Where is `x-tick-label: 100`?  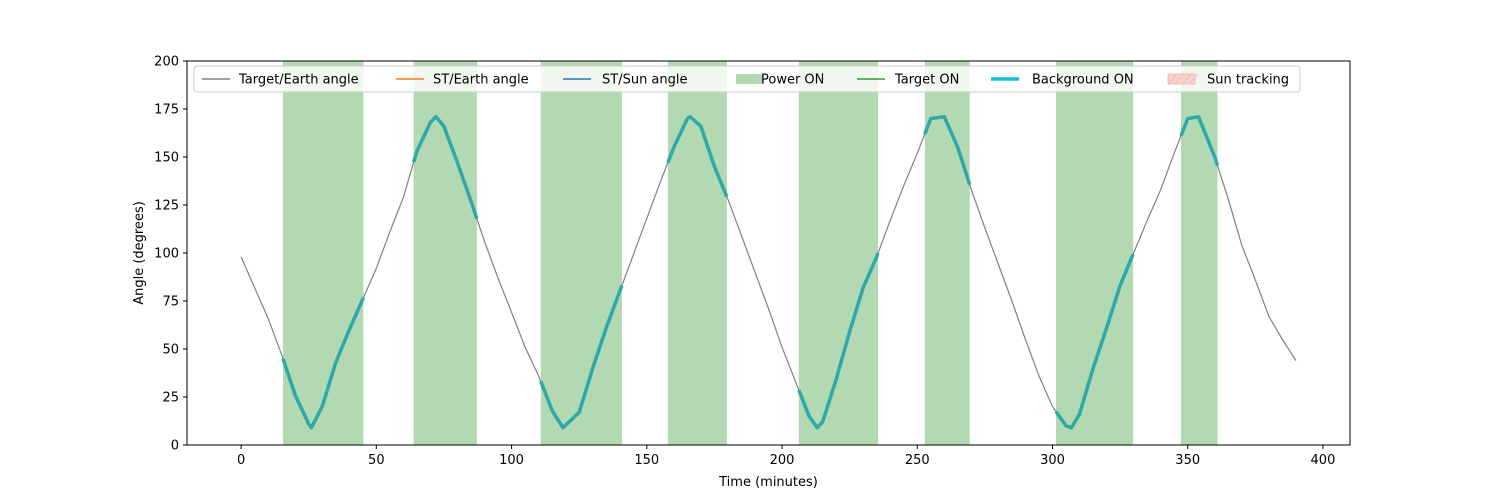
x-tick-label: 100 is located at coordinates (511, 460).